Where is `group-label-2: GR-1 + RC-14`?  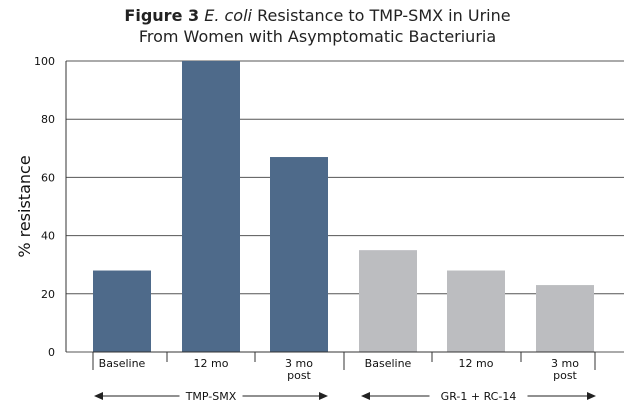 group-label-2: GR-1 + RC-14 is located at coordinates (479, 396).